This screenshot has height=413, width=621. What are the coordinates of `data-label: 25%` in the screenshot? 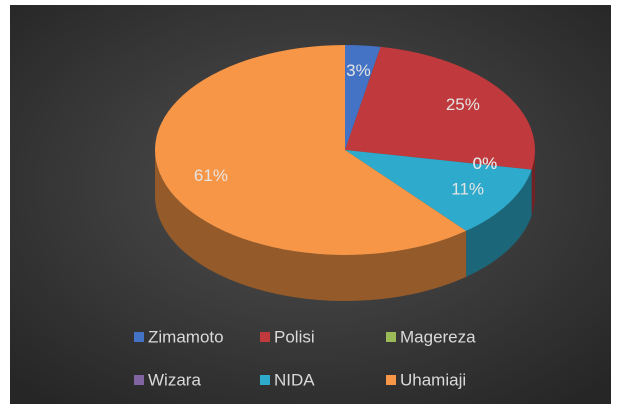 It's located at (463, 104).